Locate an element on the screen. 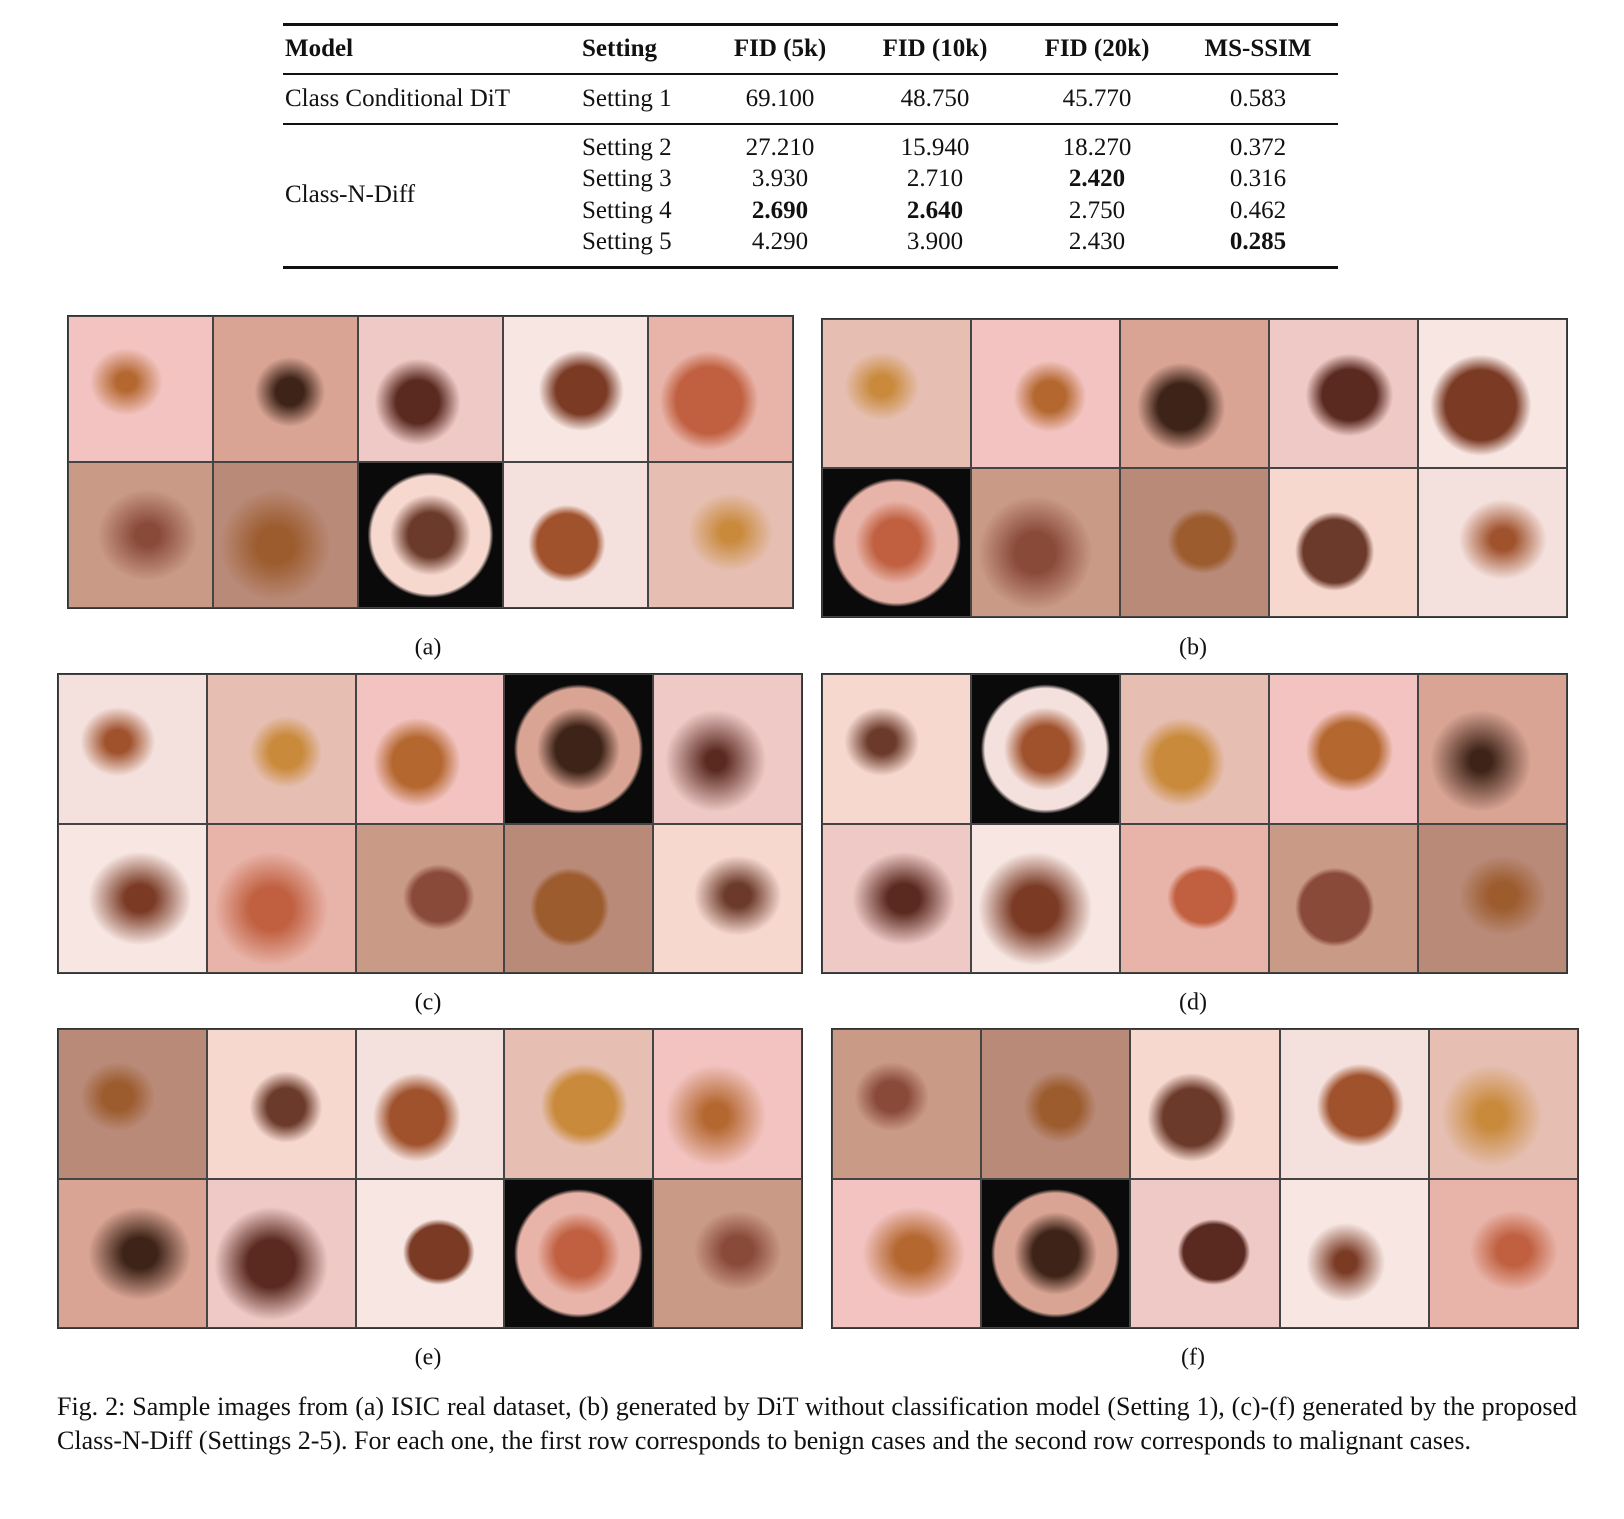  model-cell: Class-N-Diff is located at coordinates (350, 194).